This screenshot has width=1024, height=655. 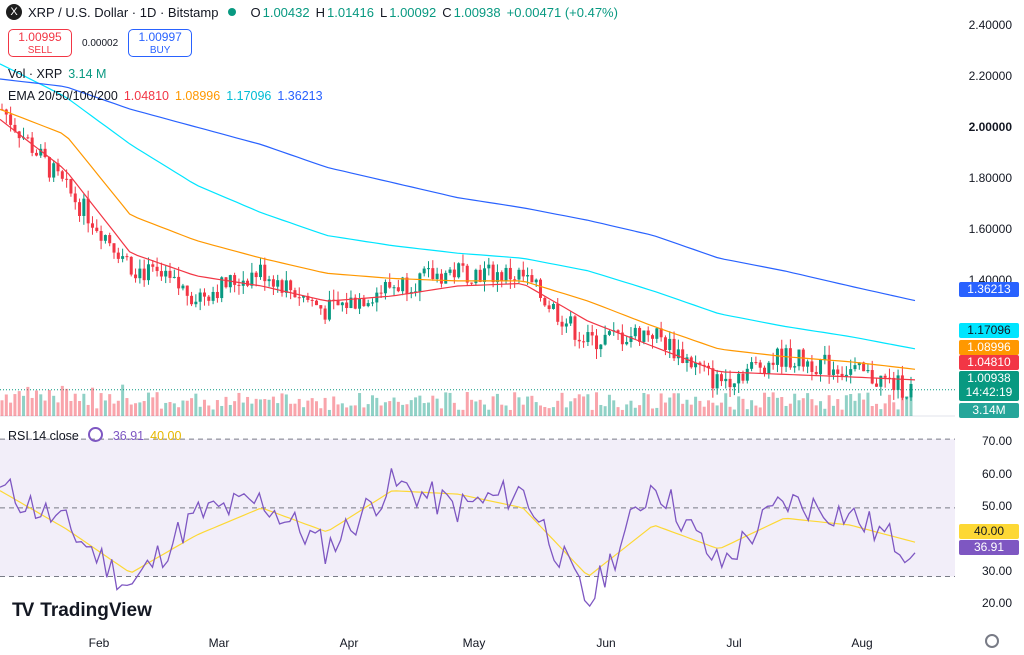 I want to click on volume-legend: Vol · XRP 3.14 M, so click(x=60, y=74).